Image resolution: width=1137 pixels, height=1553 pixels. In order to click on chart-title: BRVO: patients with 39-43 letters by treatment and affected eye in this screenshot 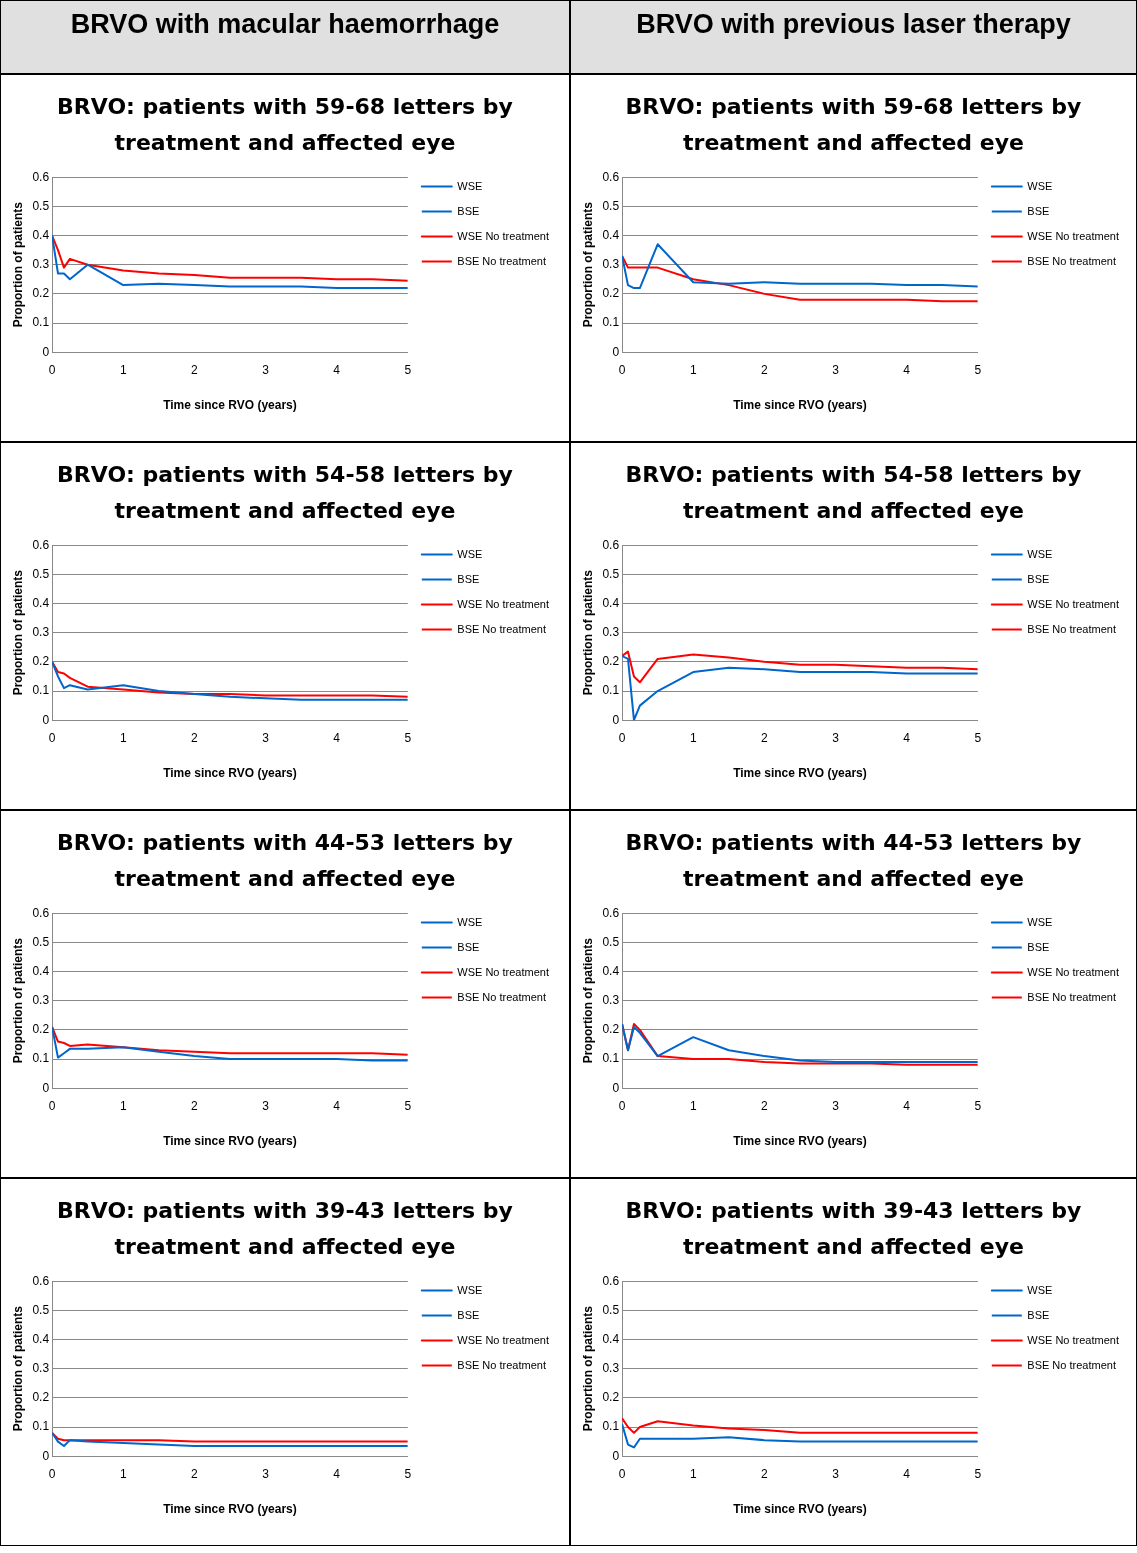, I will do `click(853, 1229)`.